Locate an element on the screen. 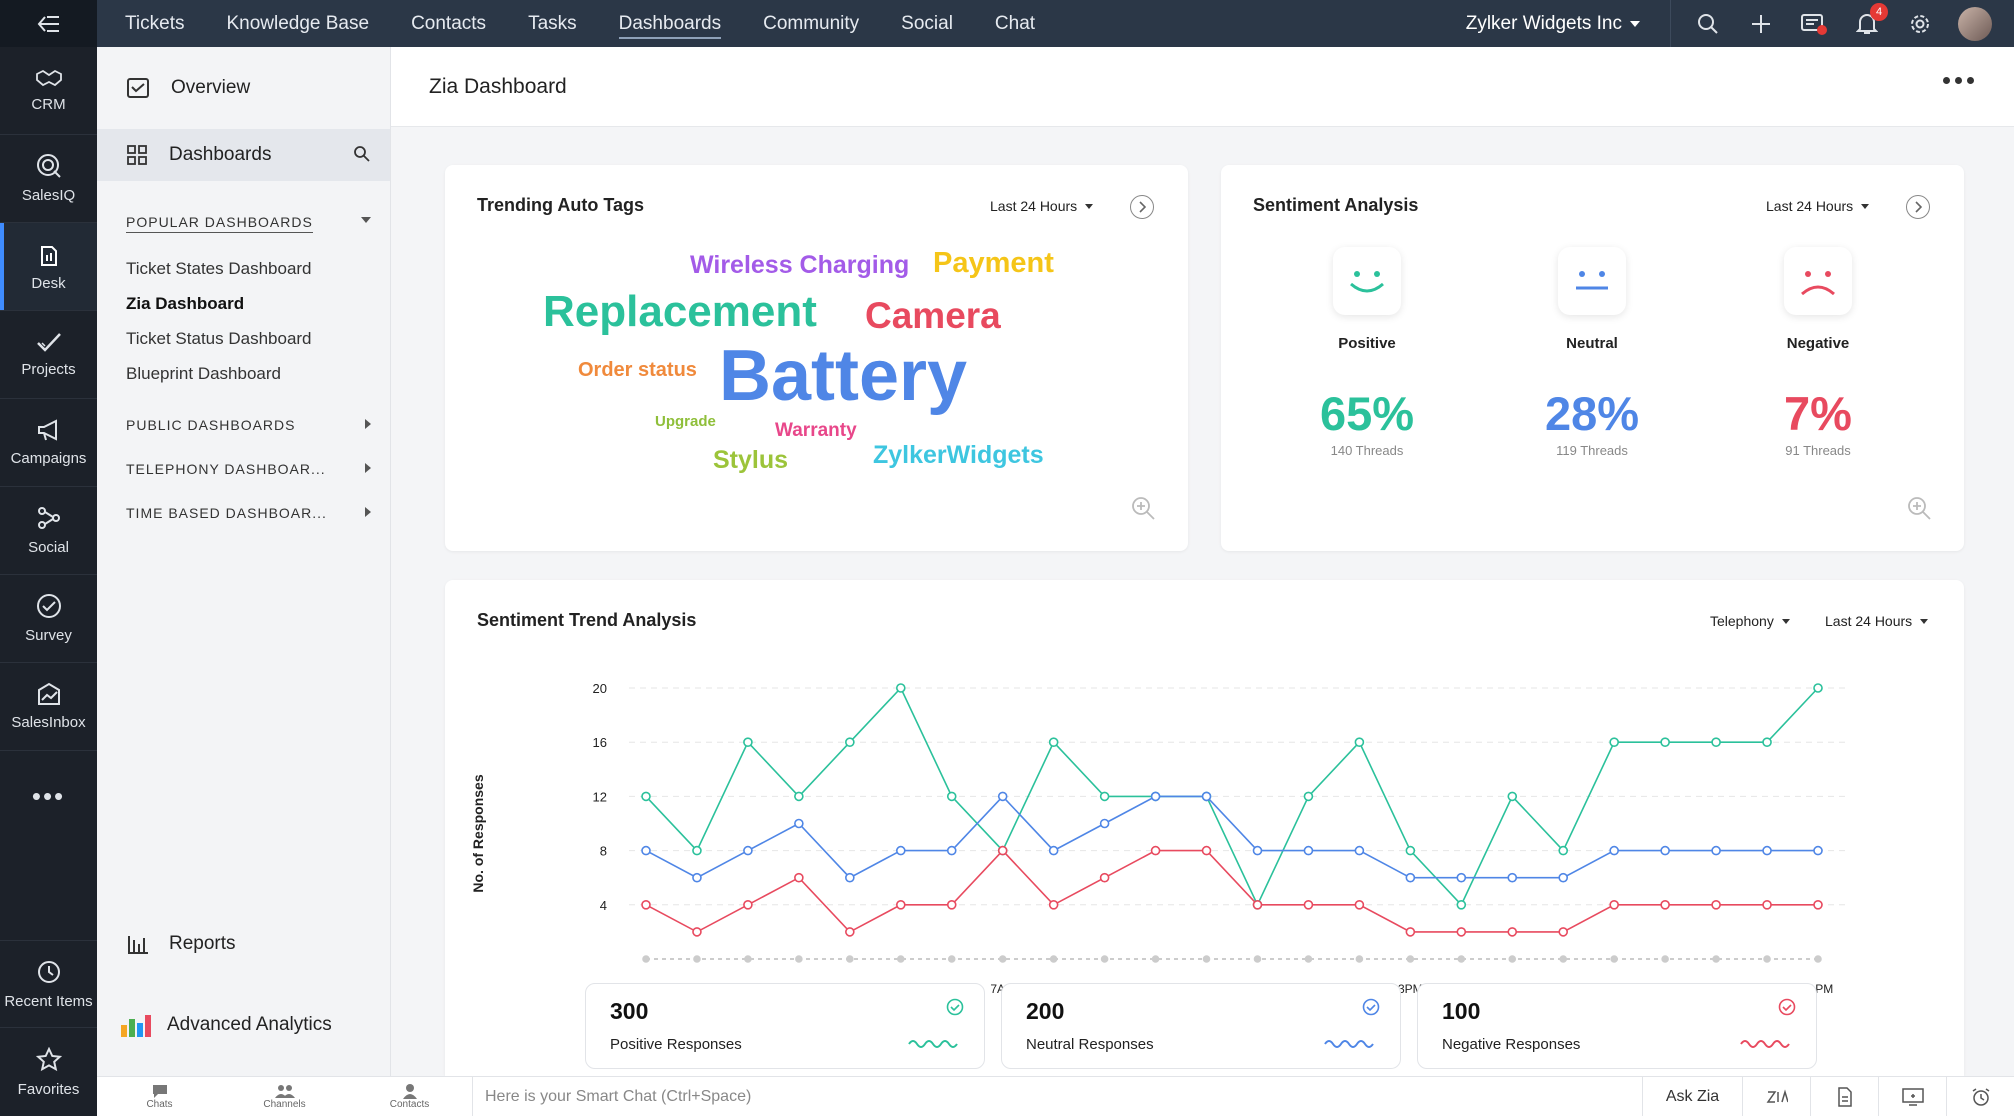  user-avatar is located at coordinates (1975, 23).